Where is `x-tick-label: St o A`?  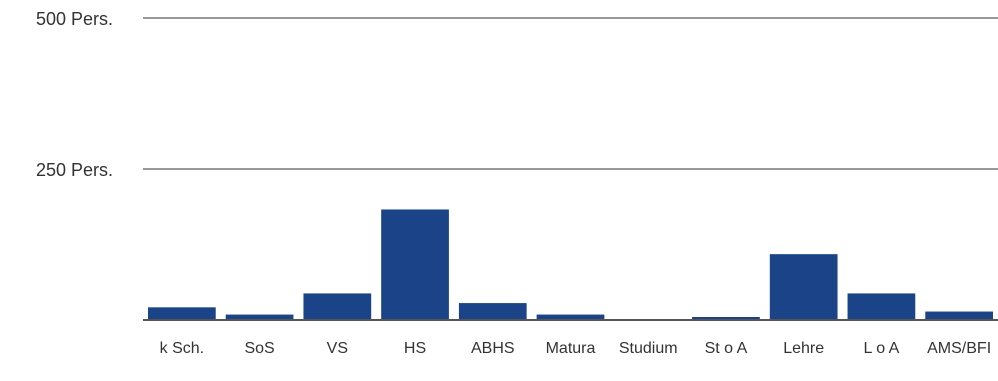 x-tick-label: St o A is located at coordinates (726, 348).